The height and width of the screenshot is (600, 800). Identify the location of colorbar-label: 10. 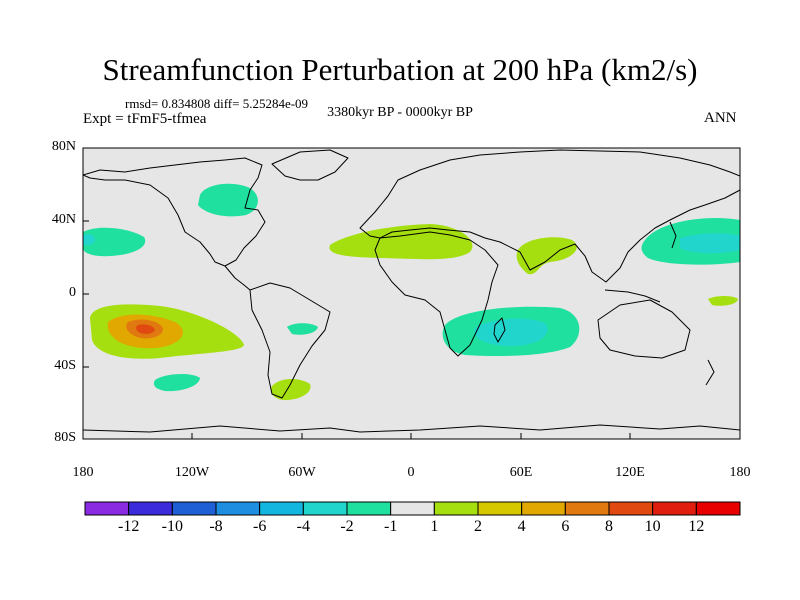
(652, 526).